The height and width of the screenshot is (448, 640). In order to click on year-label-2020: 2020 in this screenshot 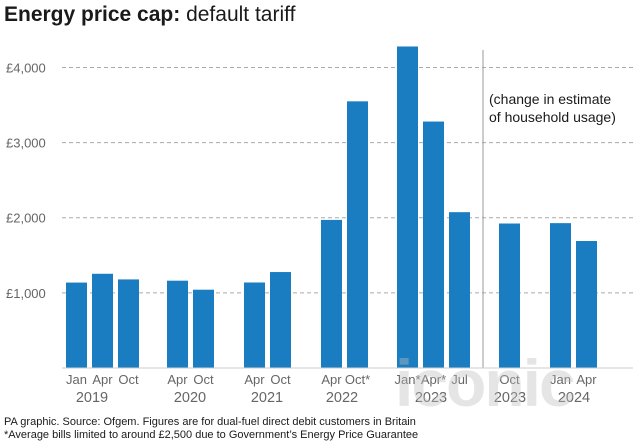, I will do `click(190, 398)`.